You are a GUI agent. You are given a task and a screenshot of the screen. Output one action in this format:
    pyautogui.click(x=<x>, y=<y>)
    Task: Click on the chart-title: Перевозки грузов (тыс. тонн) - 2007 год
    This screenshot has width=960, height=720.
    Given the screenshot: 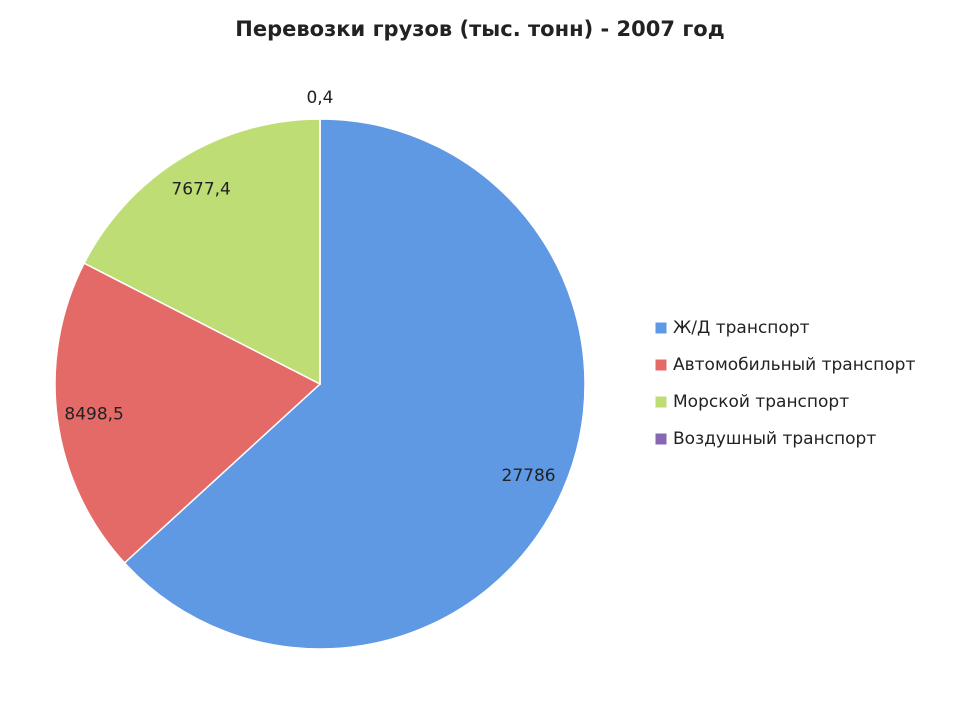 What is the action you would take?
    pyautogui.click(x=479, y=29)
    